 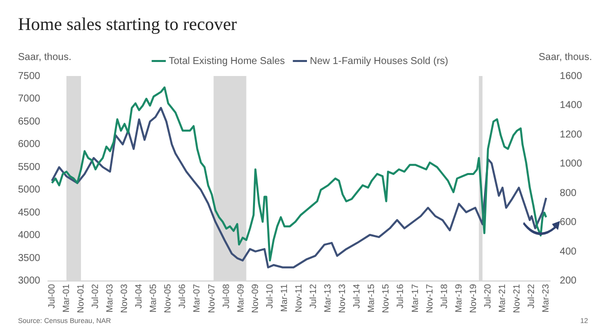 I want to click on y-tick-label: 7500, so click(x=29, y=76).